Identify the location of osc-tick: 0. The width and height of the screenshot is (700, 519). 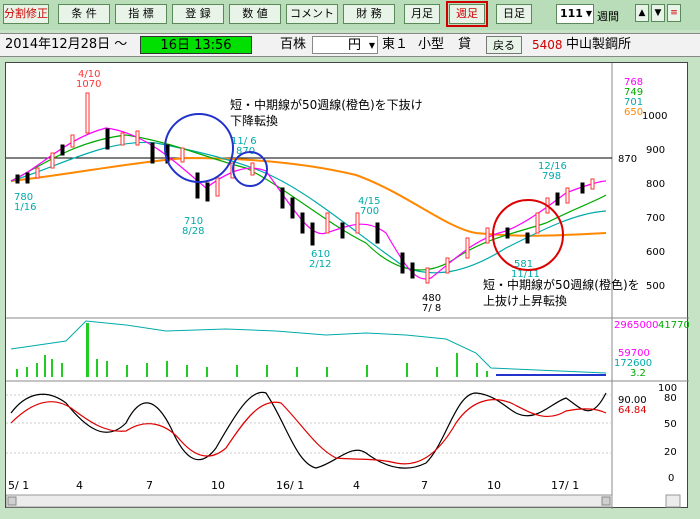
(671, 478).